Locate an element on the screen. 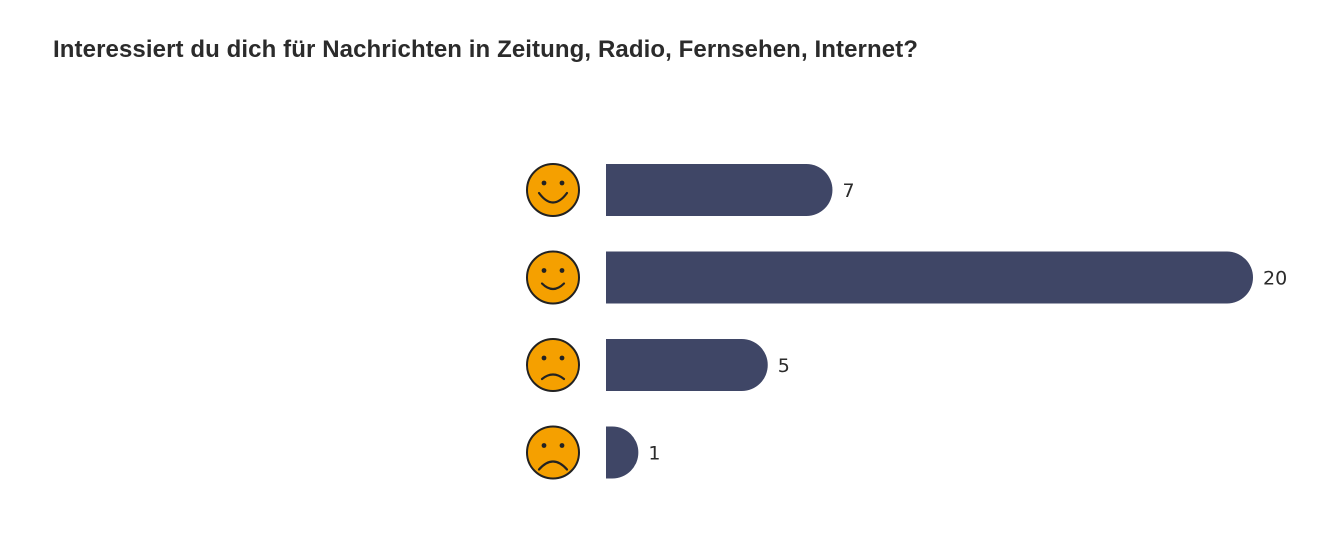  bar-row: 5 is located at coordinates (658, 365).